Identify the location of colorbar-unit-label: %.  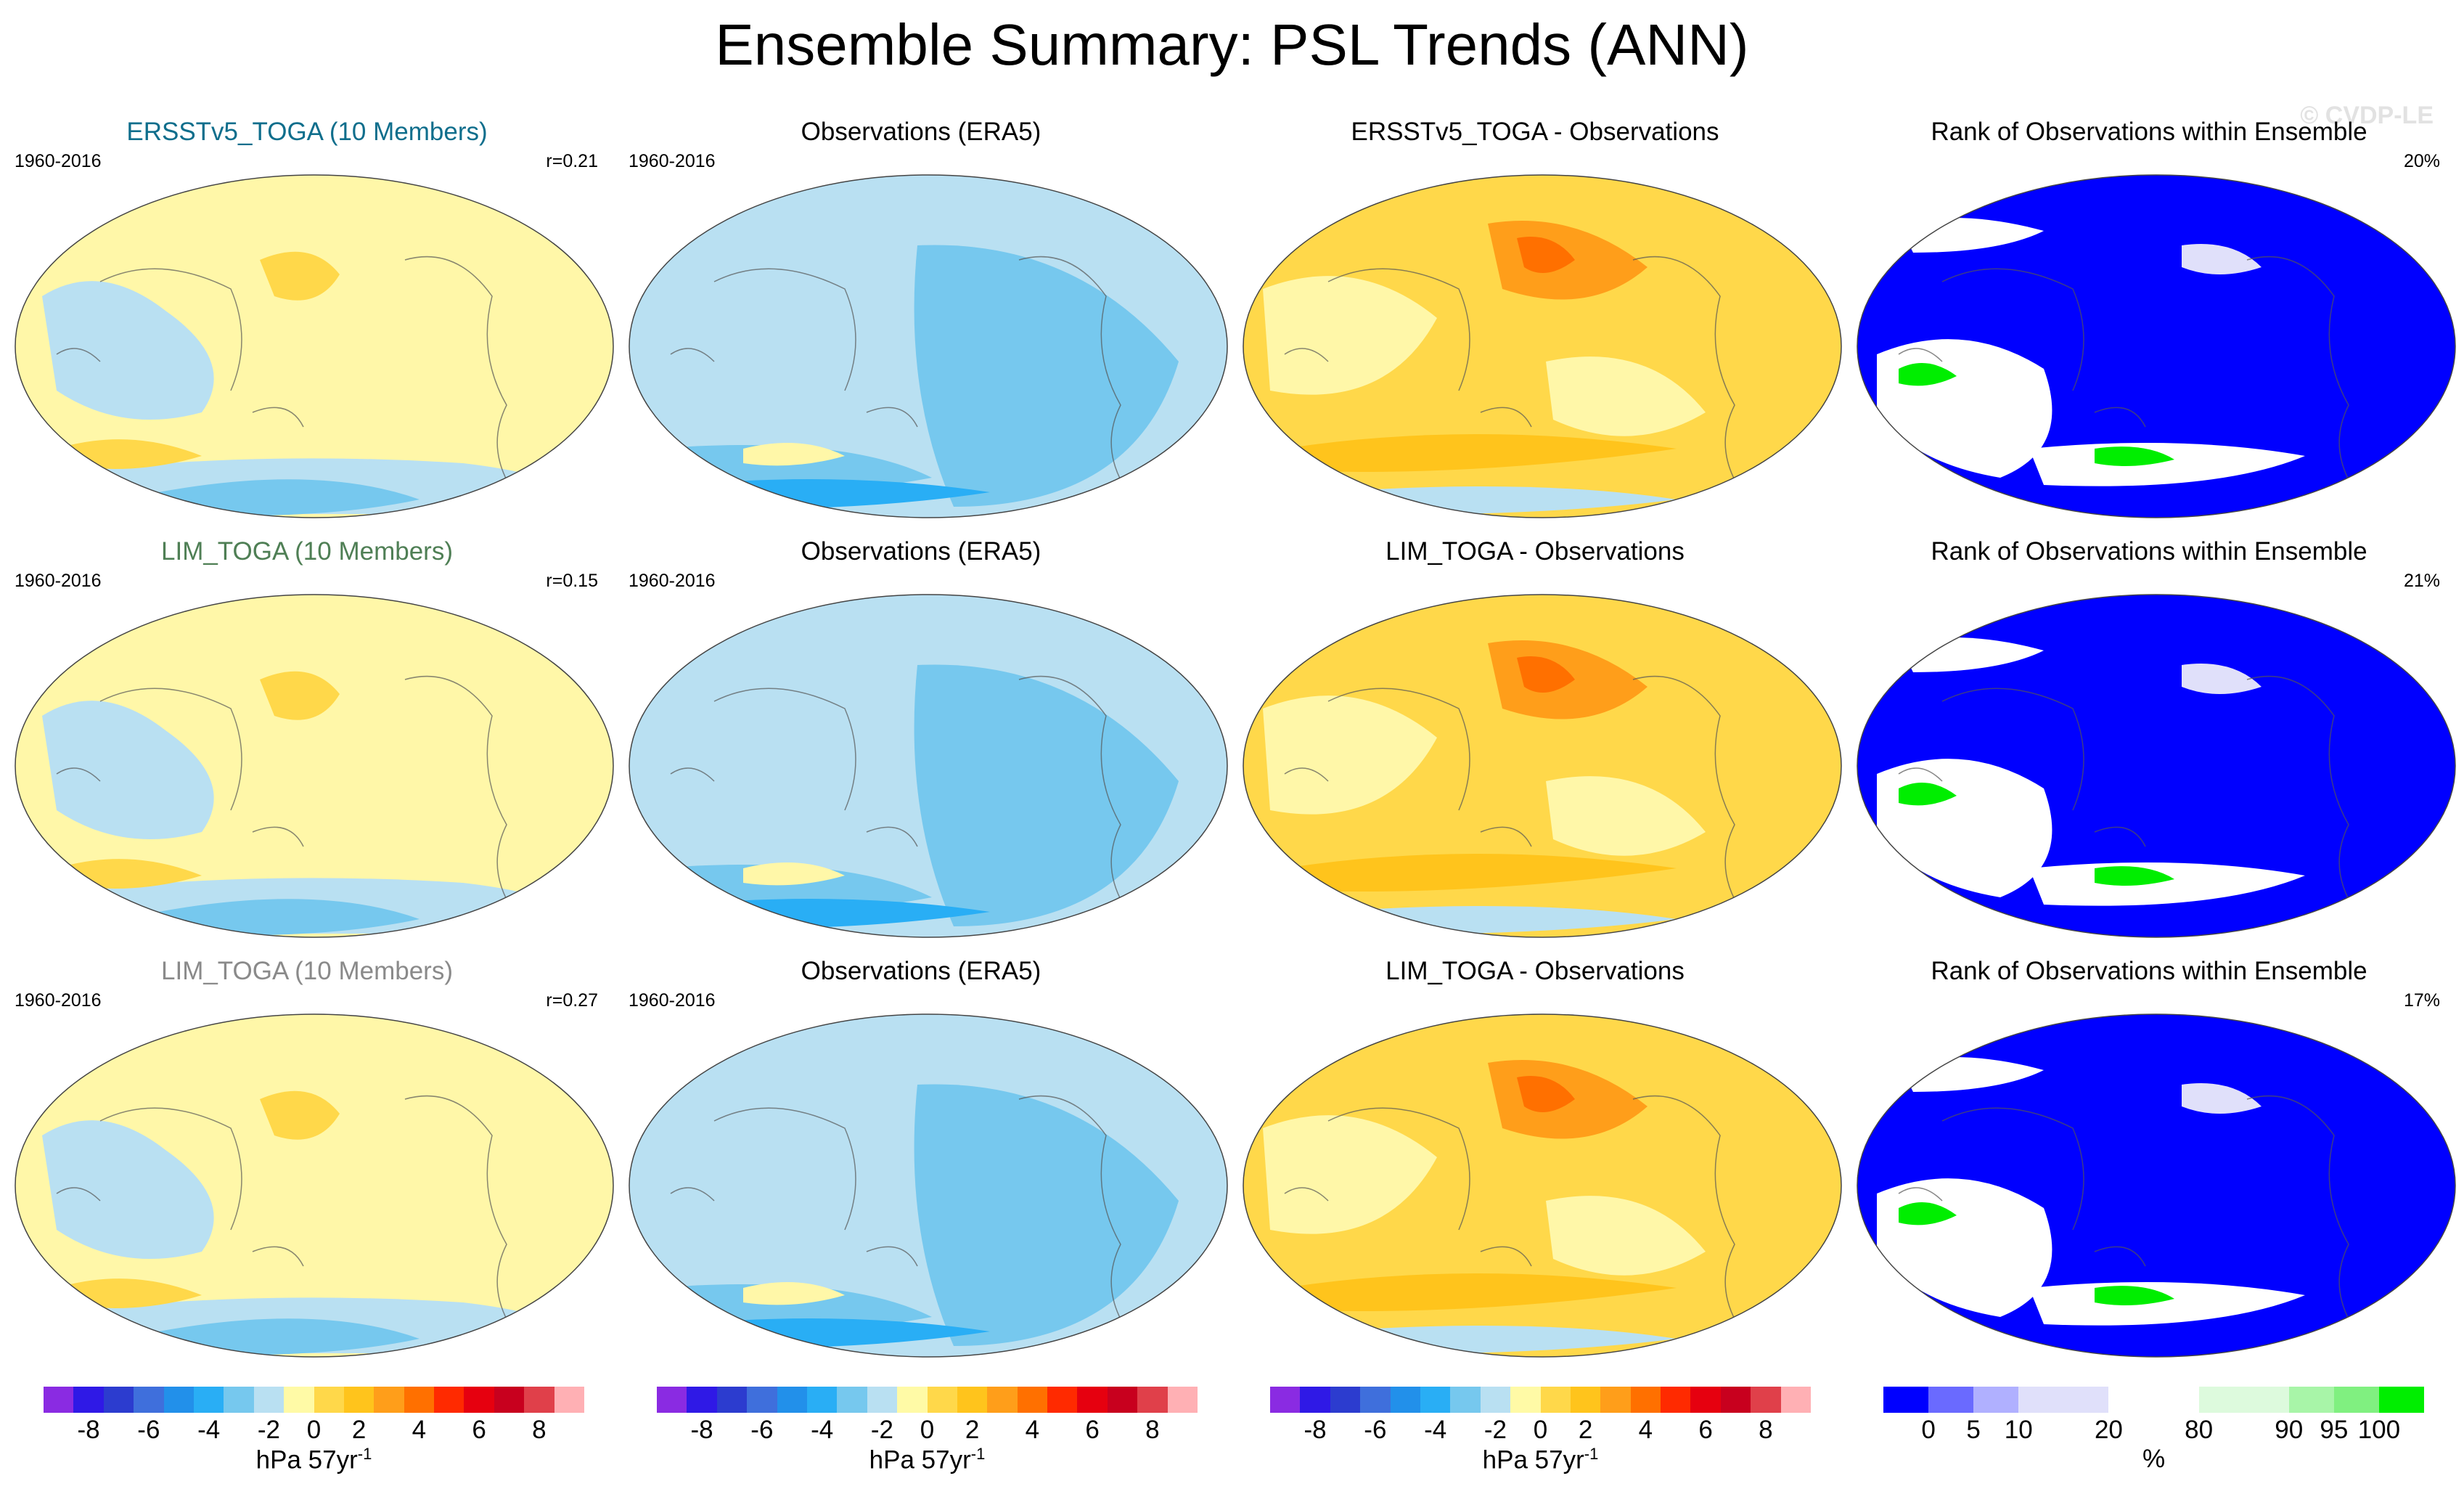
(2154, 1459).